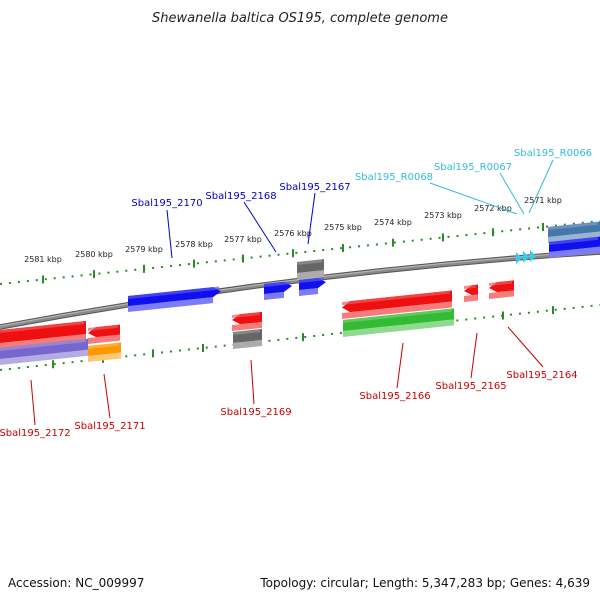  What do you see at coordinates (76, 583) in the screenshot?
I see `accession-text: Accession: NC_009997` at bounding box center [76, 583].